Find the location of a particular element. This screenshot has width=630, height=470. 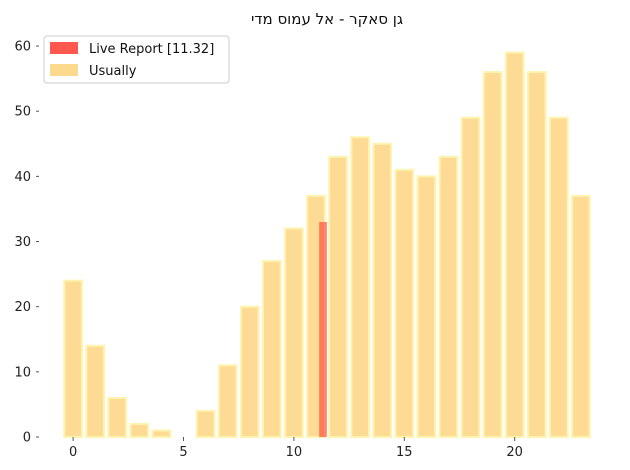

y-tick-label-30: 30 is located at coordinates (22, 242).